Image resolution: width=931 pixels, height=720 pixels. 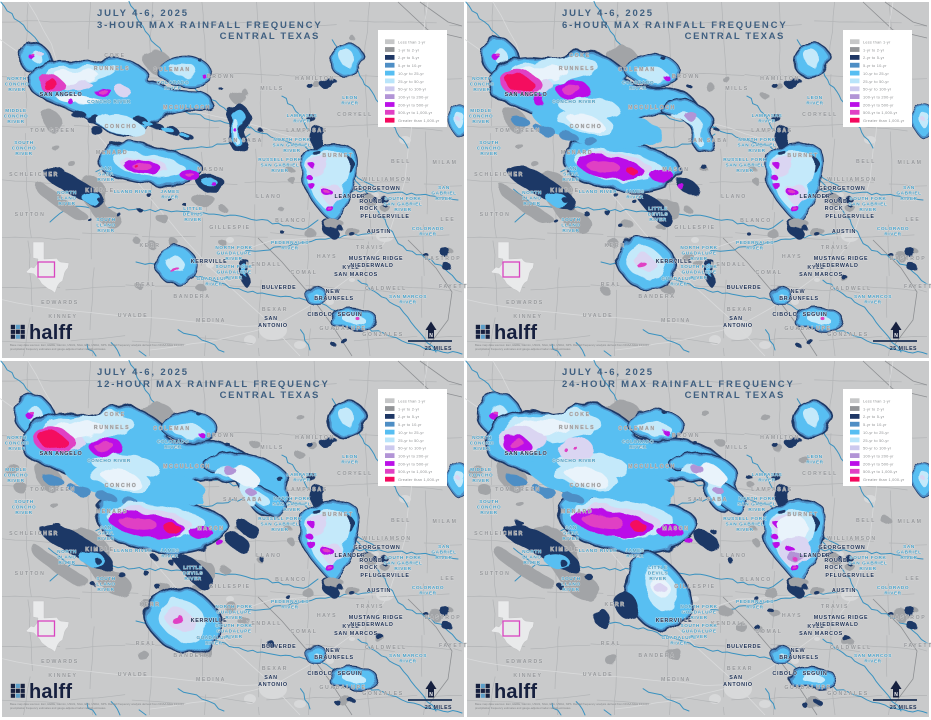 What do you see at coordinates (678, 384) in the screenshot?
I see `svg-text: 24-HOUR MAX RAINFALL FREQUENCY` at bounding box center [678, 384].